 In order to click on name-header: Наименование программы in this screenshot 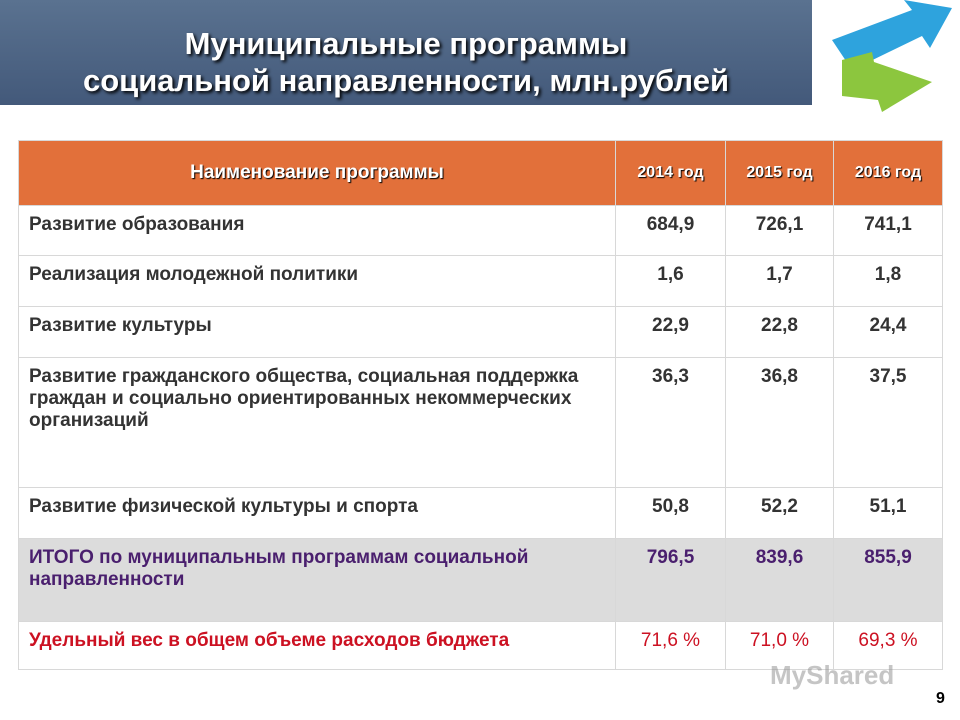, I will do `click(317, 173)`.